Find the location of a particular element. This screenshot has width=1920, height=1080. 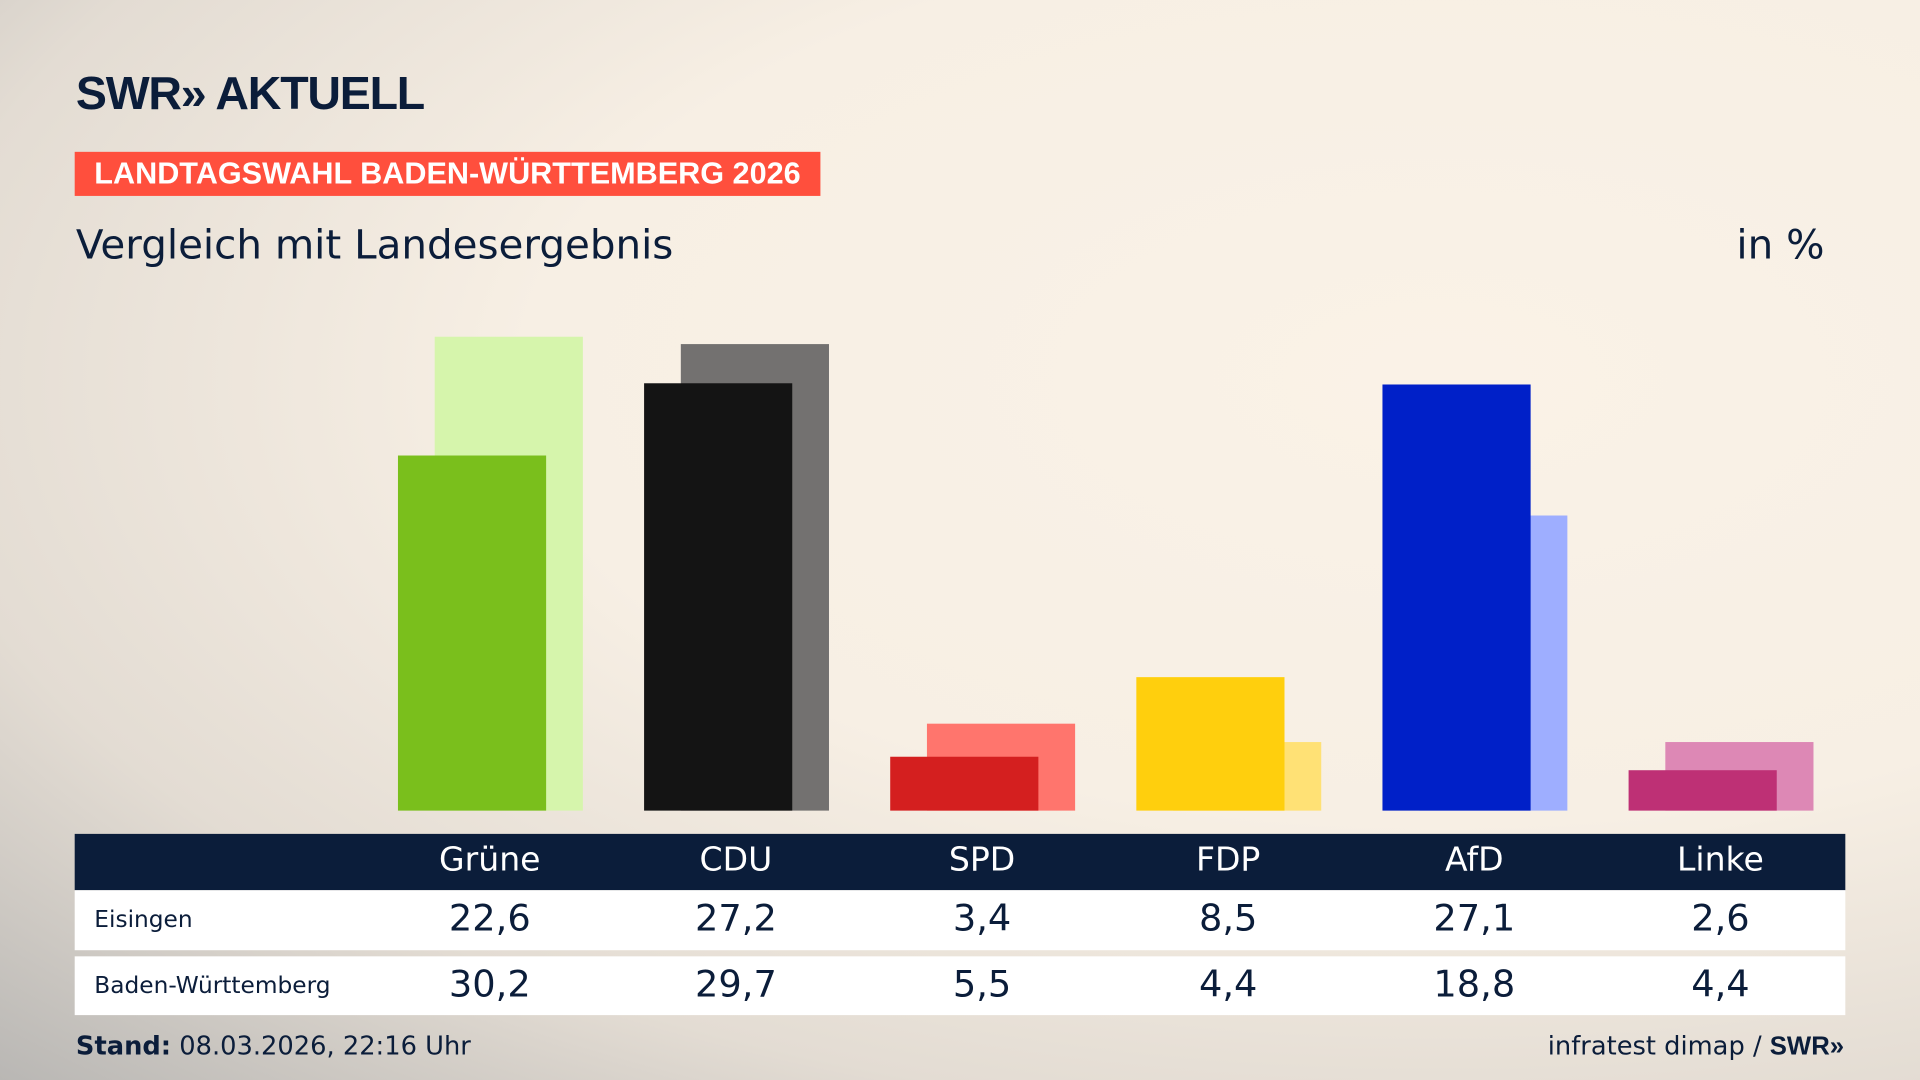

value-cell: 8,5 is located at coordinates (1228, 919).